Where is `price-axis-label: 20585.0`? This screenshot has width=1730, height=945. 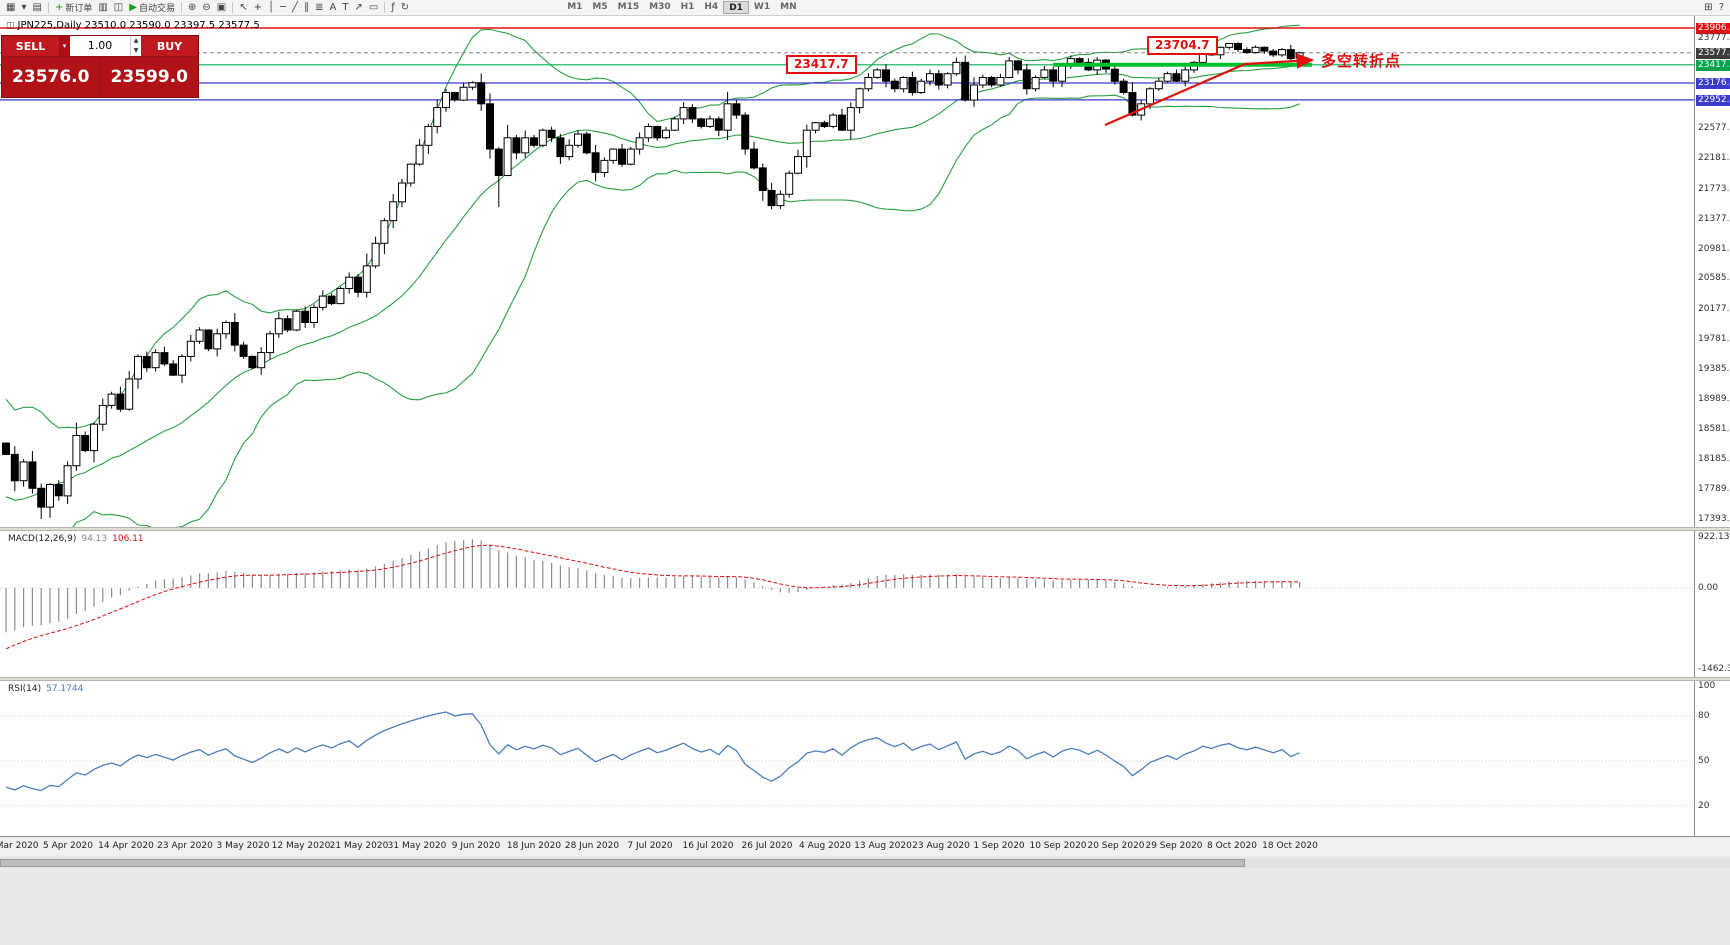
price-axis-label: 20585.0 is located at coordinates (1714, 278).